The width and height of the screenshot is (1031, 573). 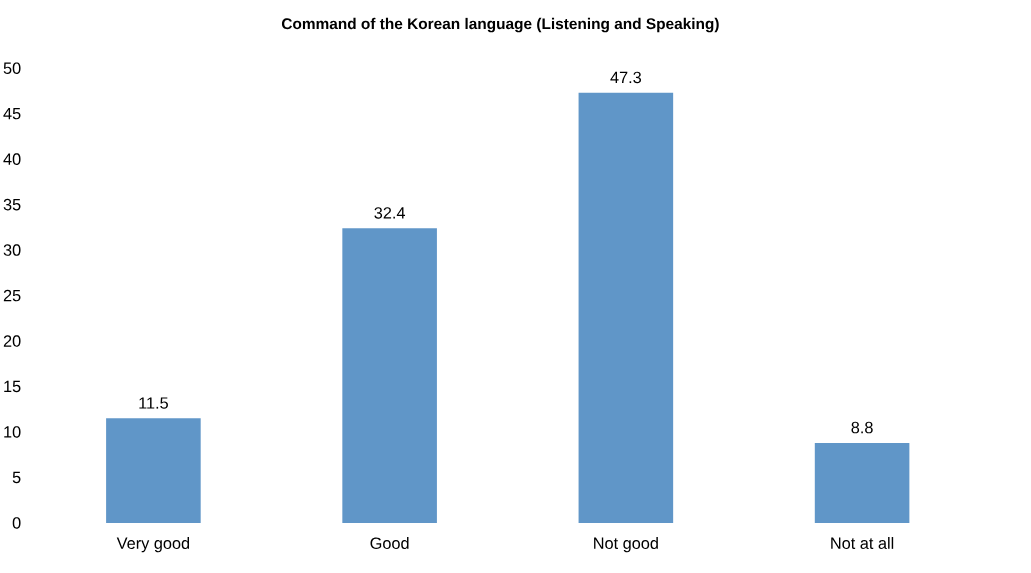 I want to click on y-tick-label: 45, so click(x=12, y=114).